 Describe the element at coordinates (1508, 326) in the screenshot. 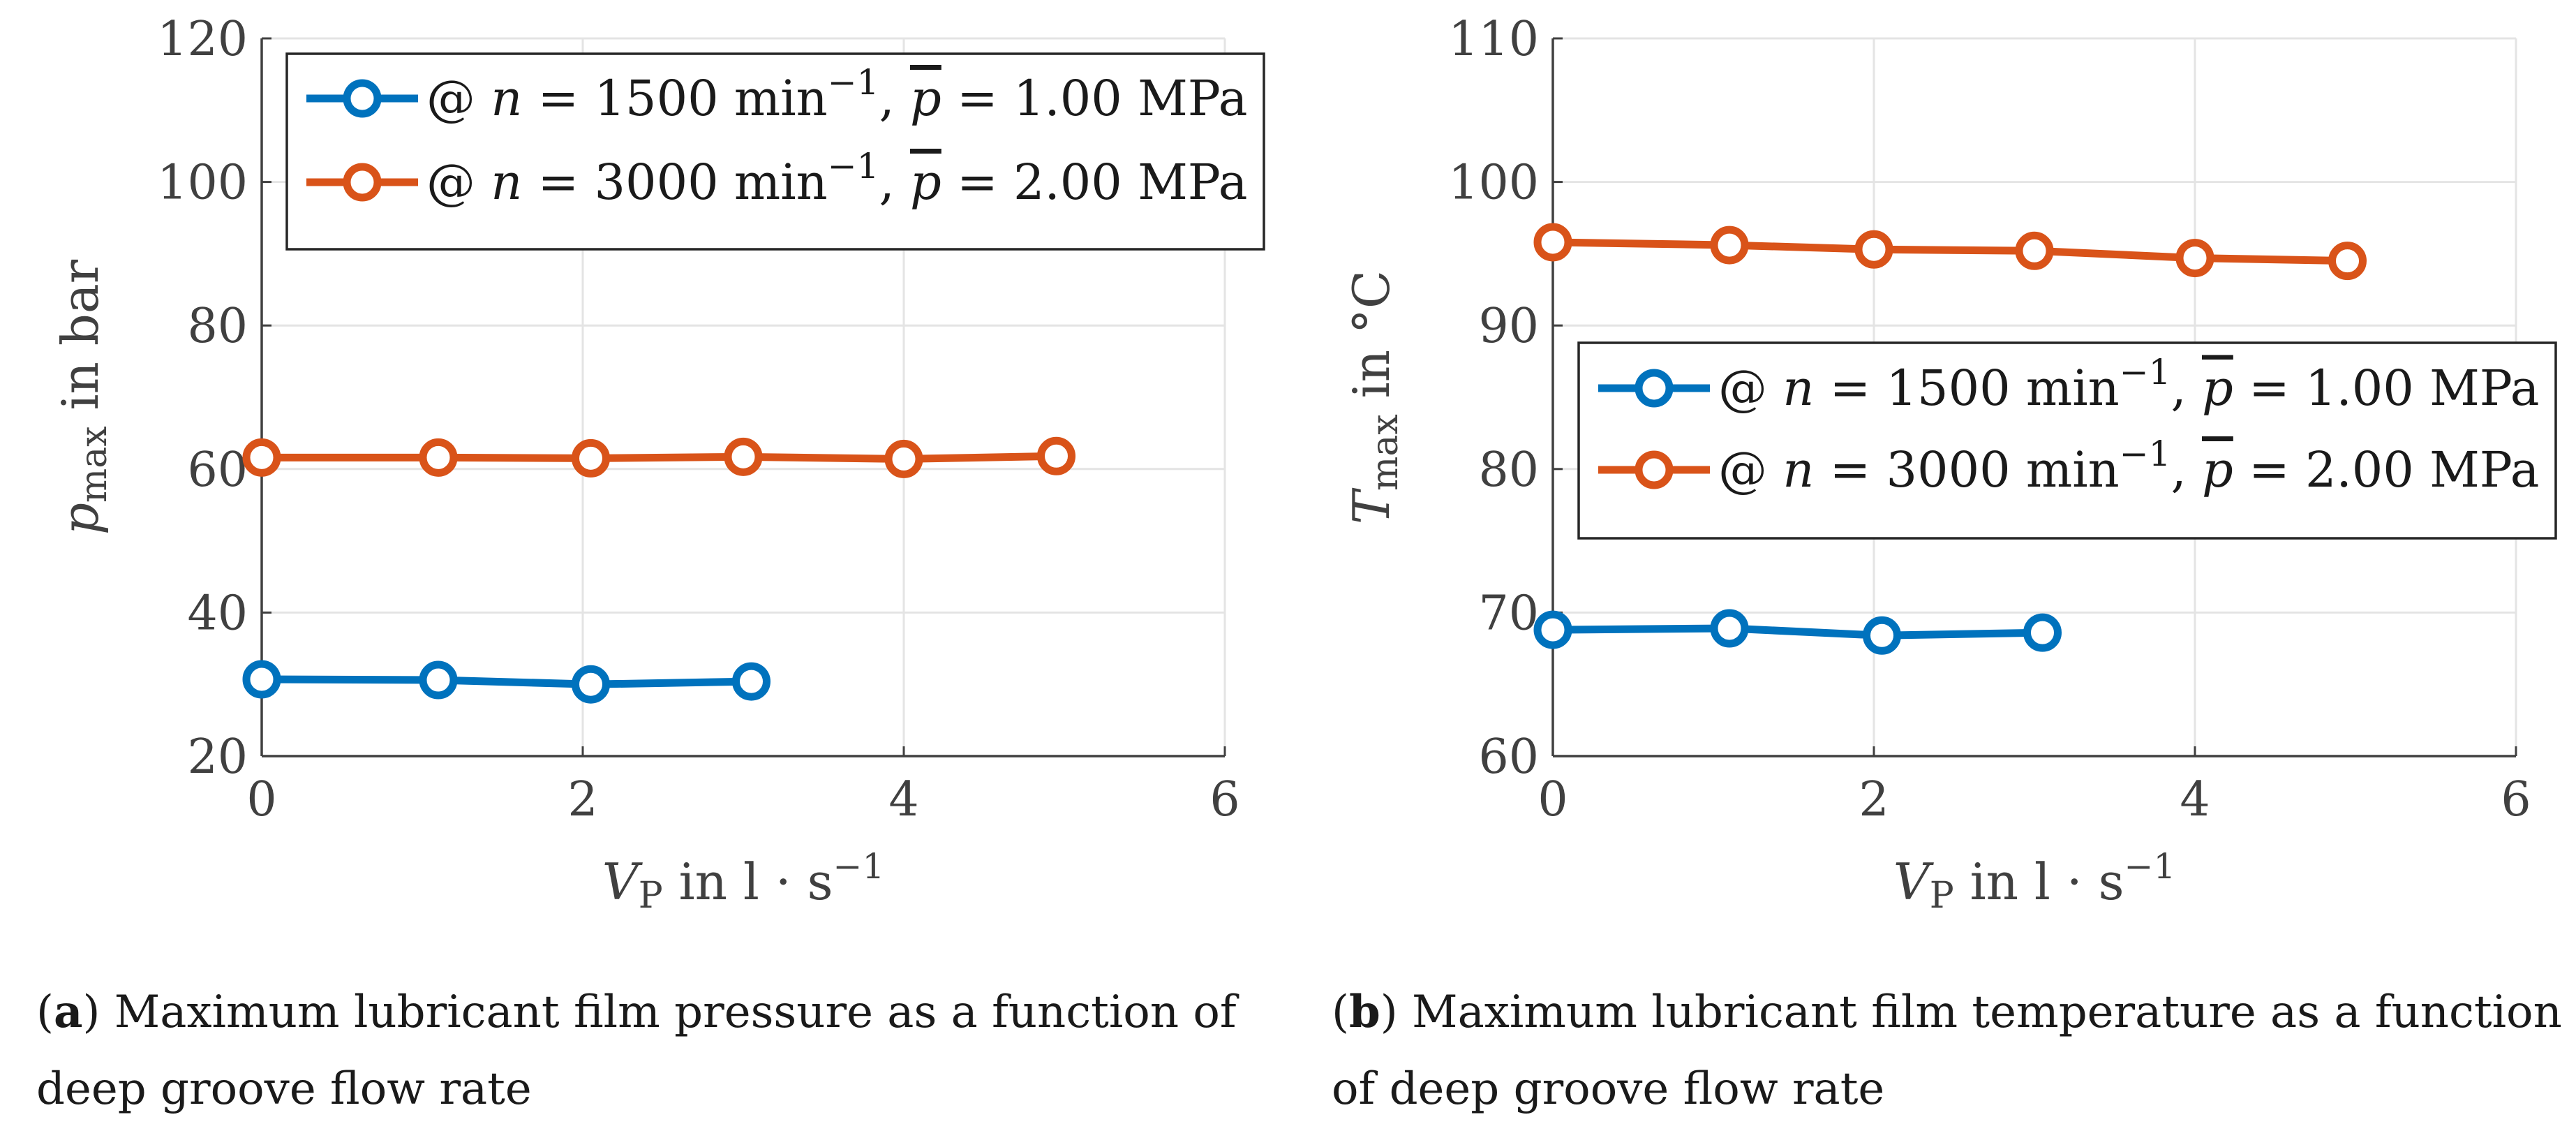

I see `y-tick-label: 90` at that location.